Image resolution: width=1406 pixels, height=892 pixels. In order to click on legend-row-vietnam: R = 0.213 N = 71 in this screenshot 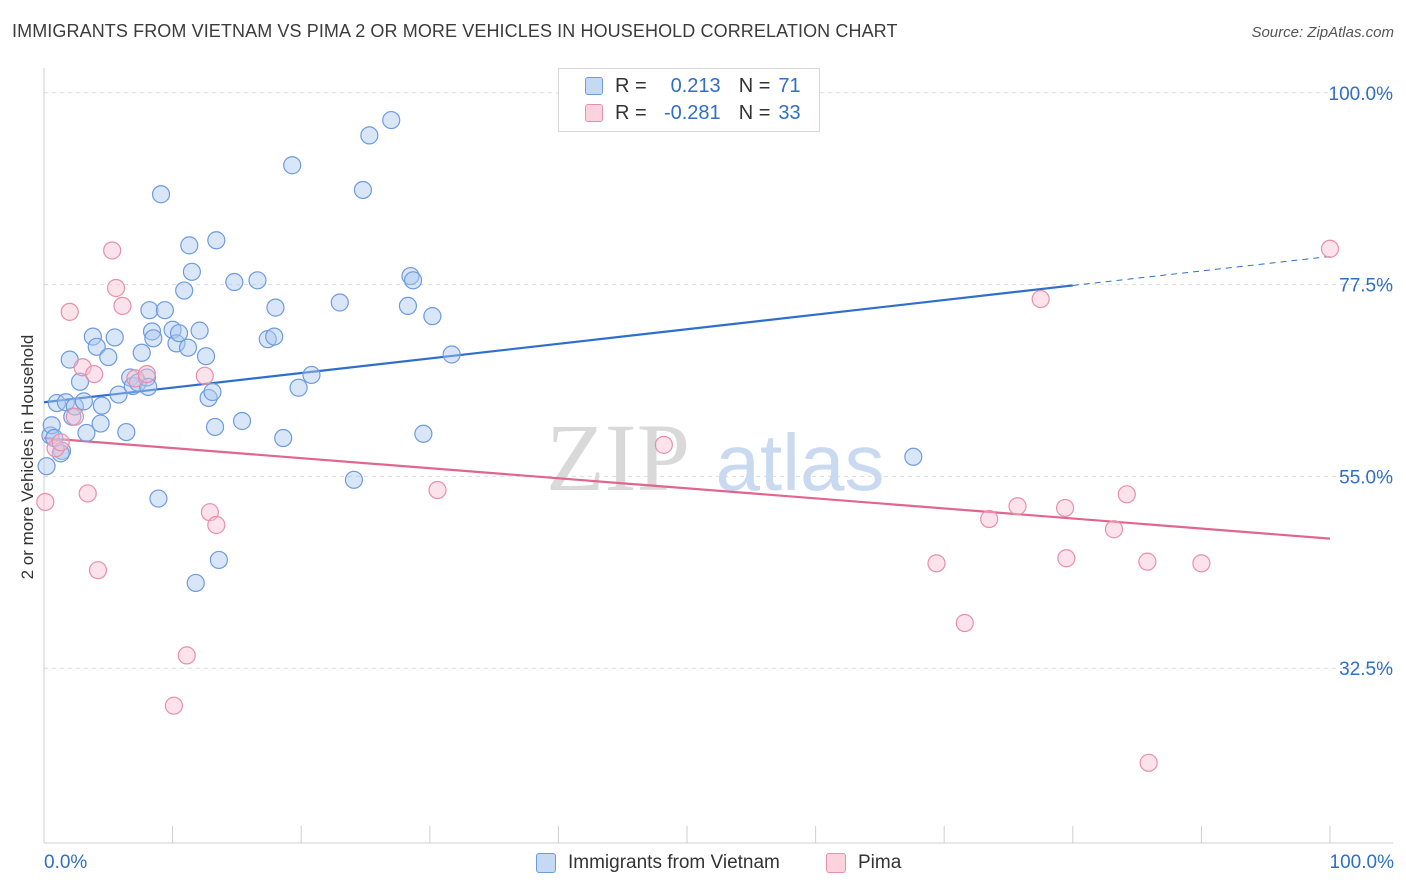, I will do `click(693, 86)`.